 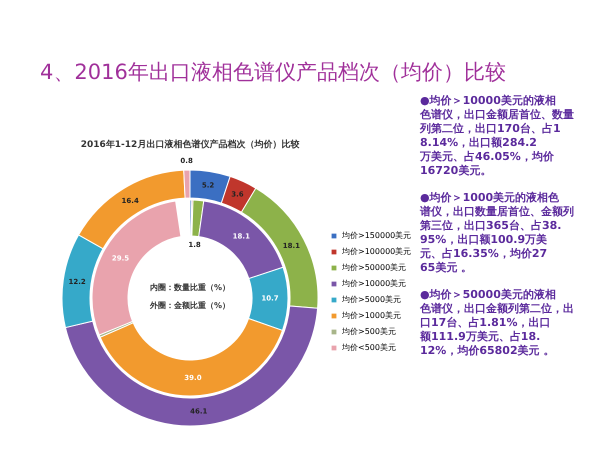 I want to click on legend-label: 均价>500美元, so click(x=368, y=331).